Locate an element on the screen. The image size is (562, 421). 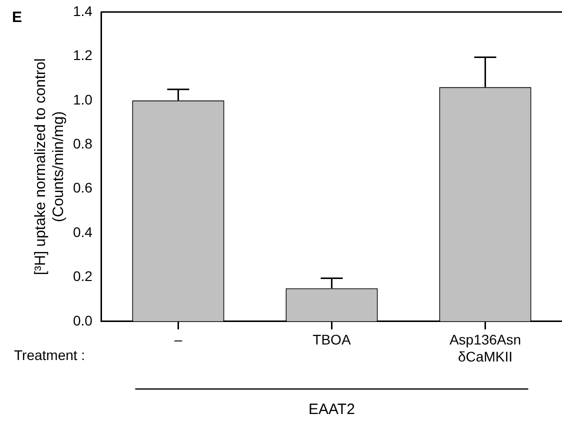
text: EAAT2 is located at coordinates (331, 409).